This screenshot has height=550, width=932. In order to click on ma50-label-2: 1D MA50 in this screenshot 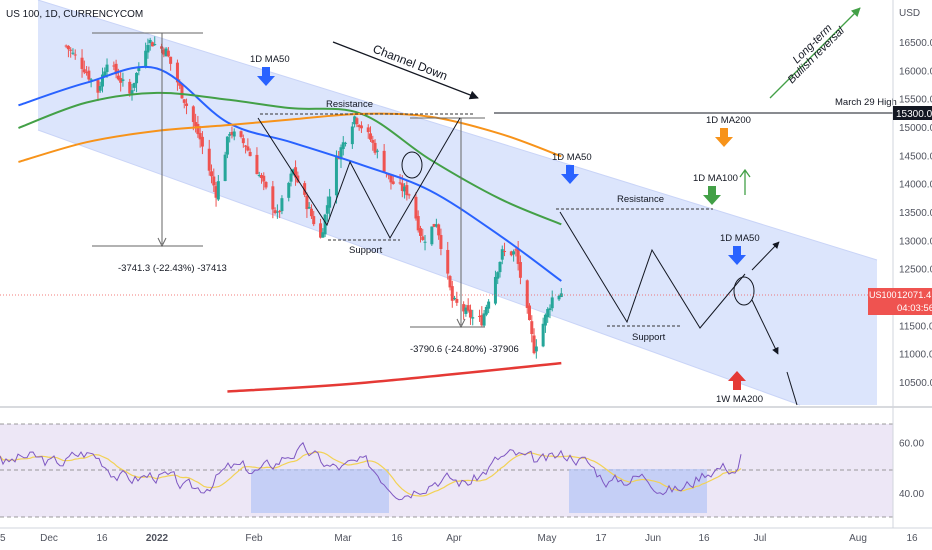, I will do `click(572, 157)`.